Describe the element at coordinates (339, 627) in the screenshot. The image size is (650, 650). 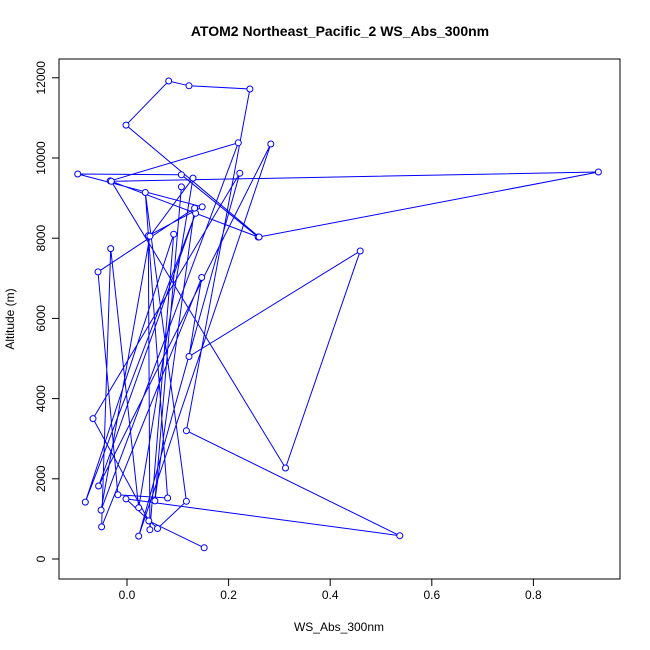
I see `x-axis-label: WS_Abs_300nm` at that location.